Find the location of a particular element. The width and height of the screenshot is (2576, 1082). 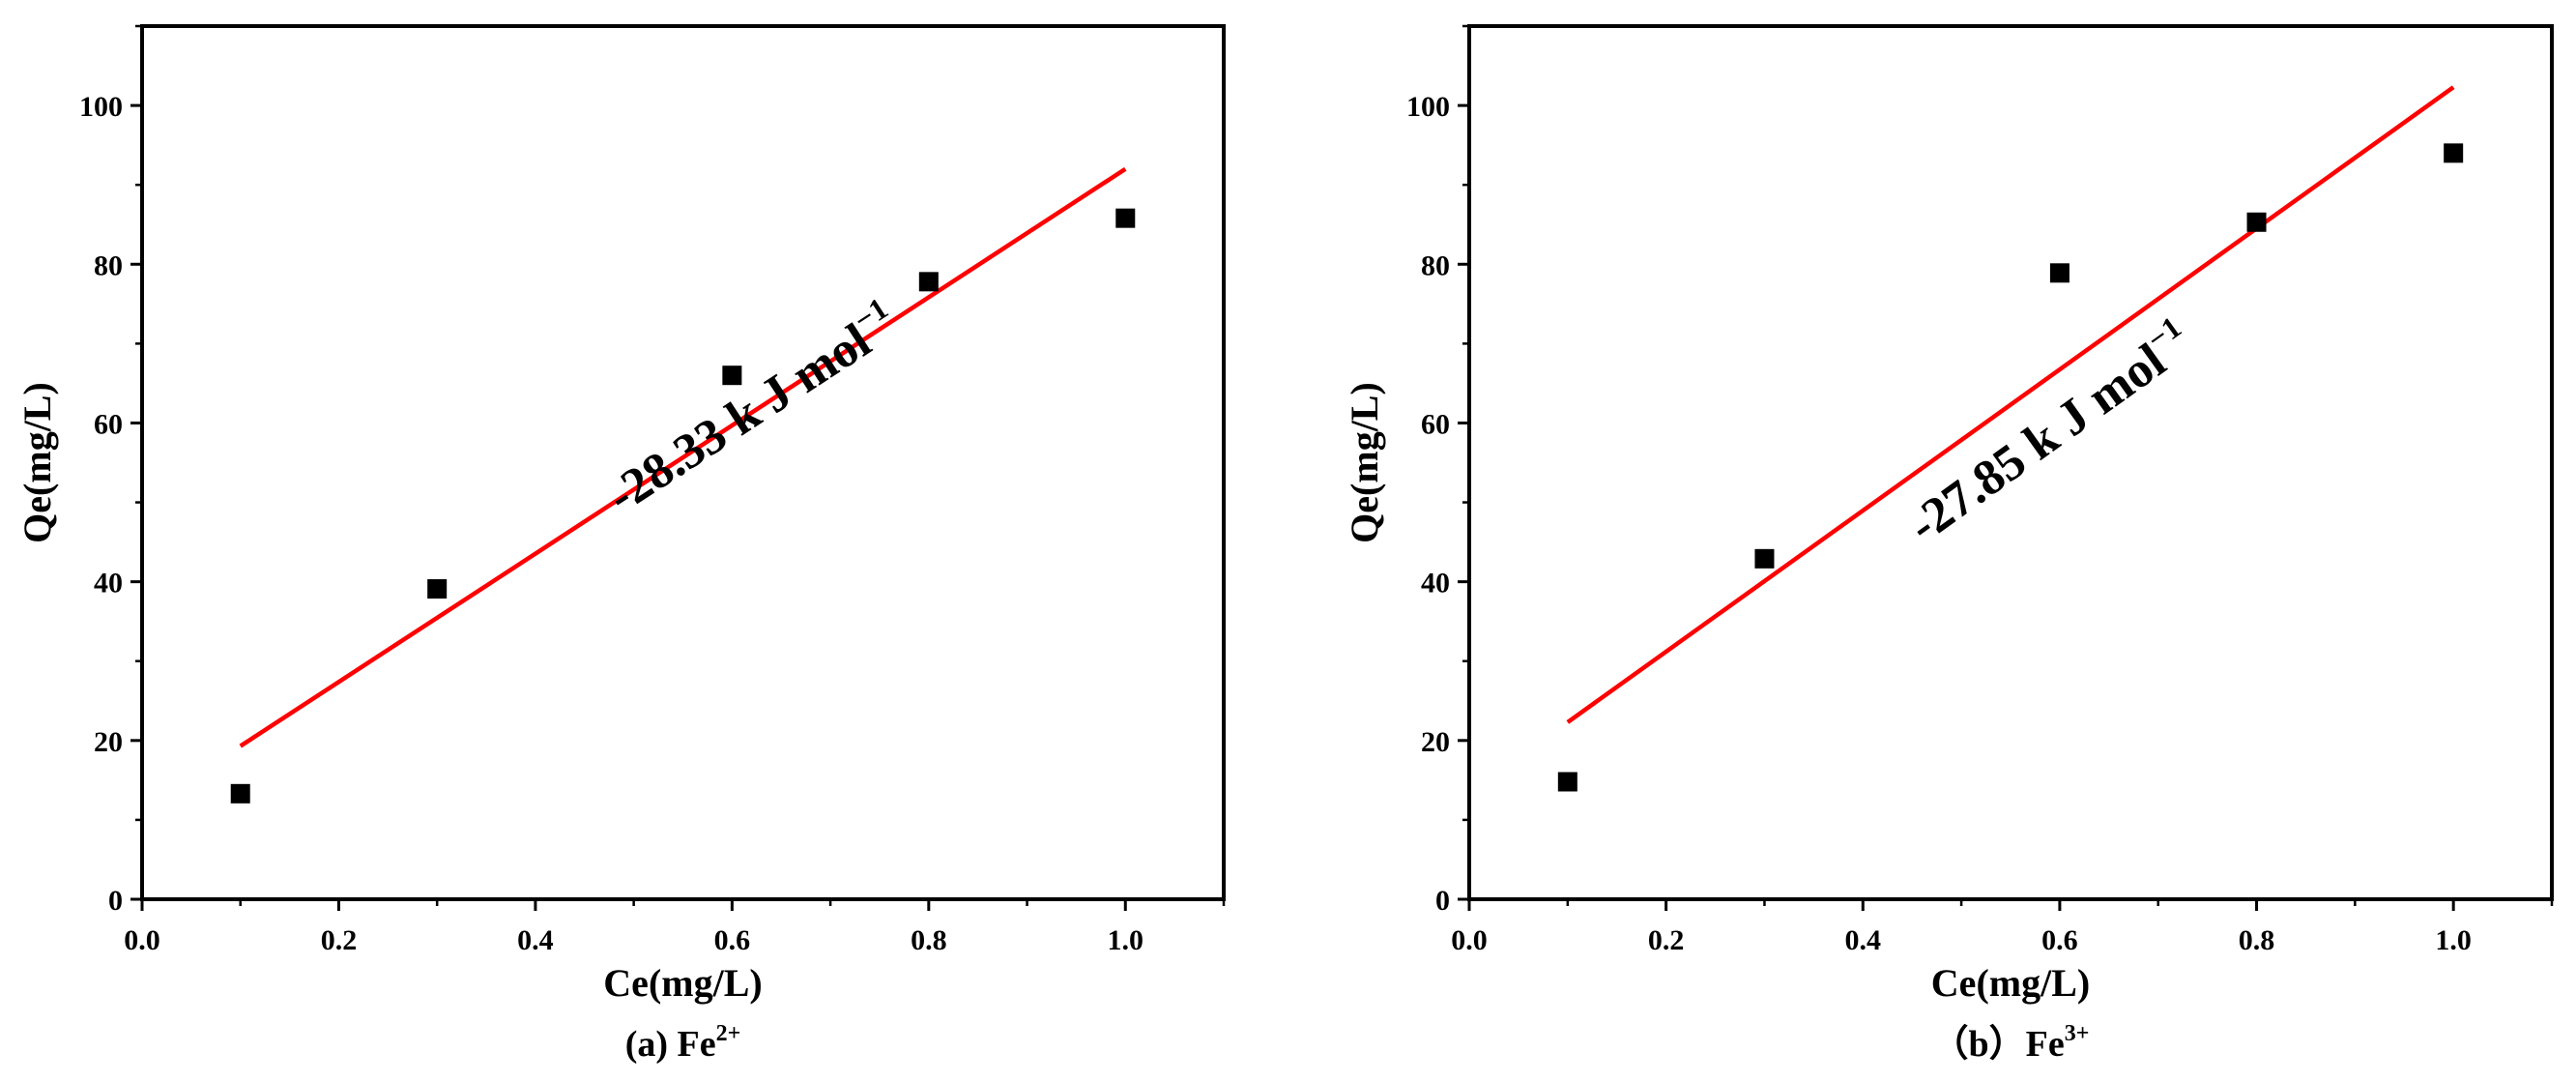

panel-caption-superscript: 2+ is located at coordinates (729, 1033).